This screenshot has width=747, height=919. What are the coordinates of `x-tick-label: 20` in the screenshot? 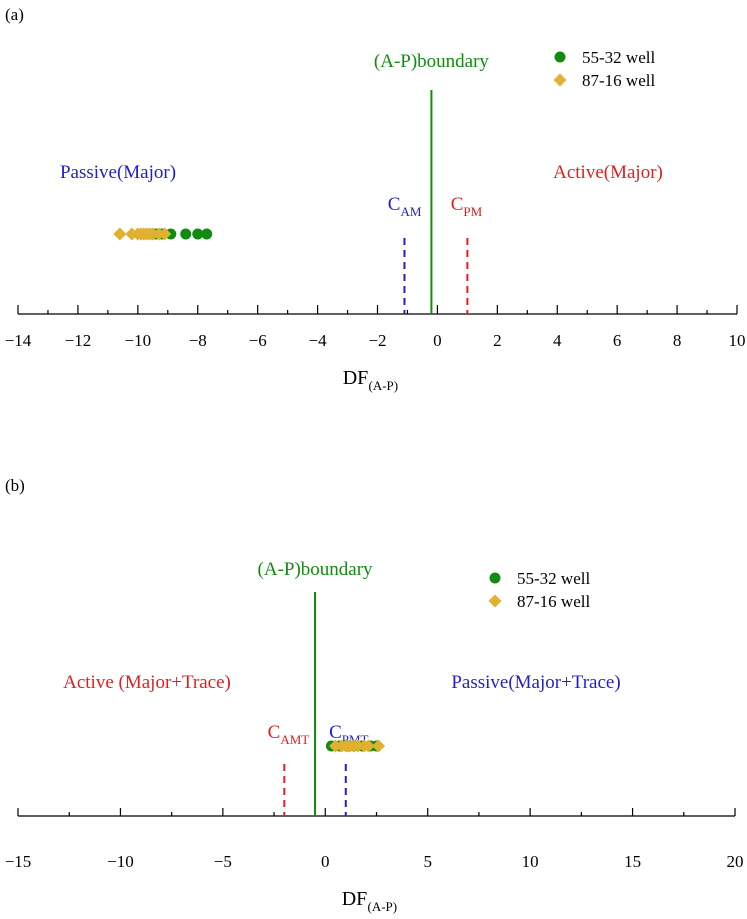 It's located at (735, 861).